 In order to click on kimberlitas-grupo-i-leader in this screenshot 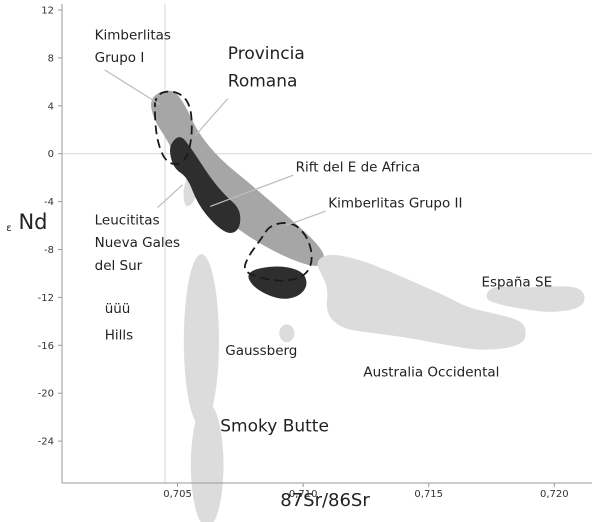, I will do `click(132, 87)`.